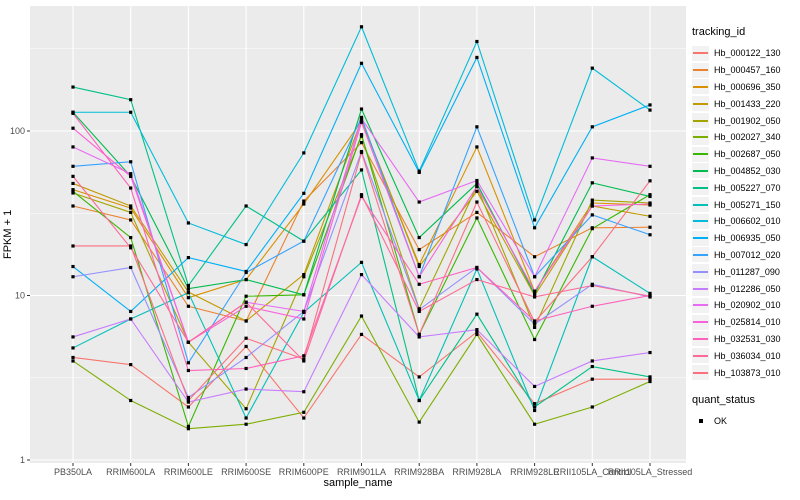 The width and height of the screenshot is (800, 500). Describe the element at coordinates (745, 204) in the screenshot. I see `legend-item-Hb_005271_150: Hb_005271_150` at that location.